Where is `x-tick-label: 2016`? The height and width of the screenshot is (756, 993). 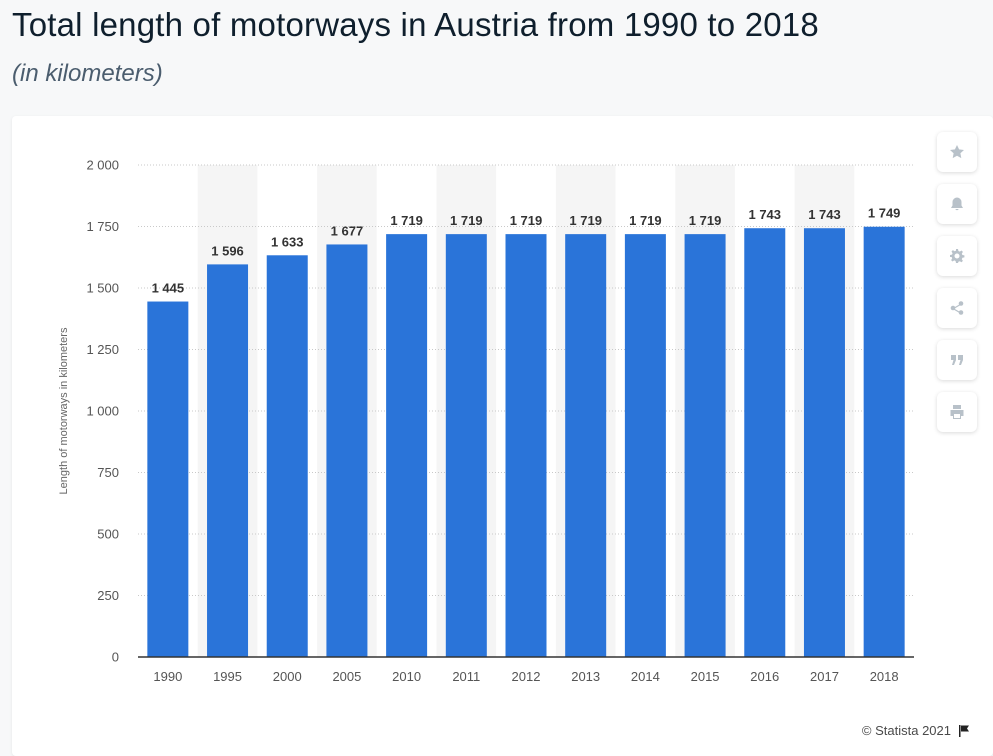
x-tick-label: 2016 is located at coordinates (764, 676).